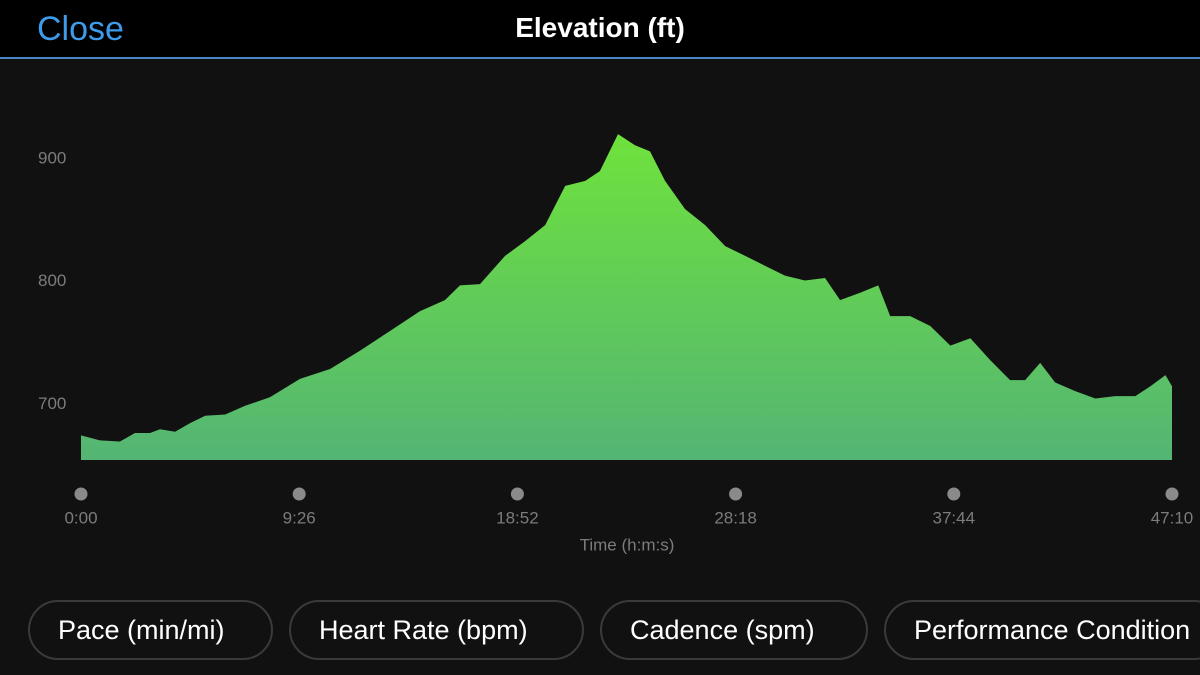  What do you see at coordinates (80, 517) in the screenshot?
I see `x-tick-label: 0:00` at bounding box center [80, 517].